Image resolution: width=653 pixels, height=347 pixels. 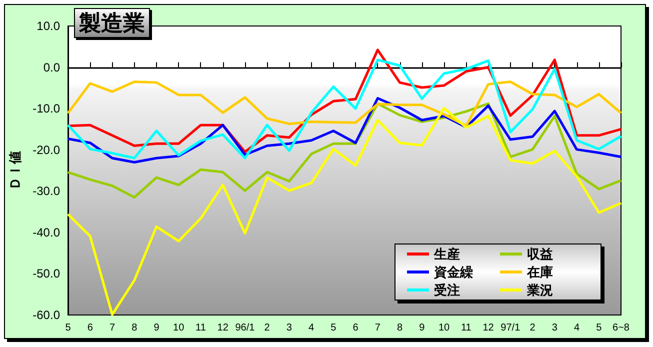 What do you see at coordinates (245, 328) in the screenshot?
I see `x-tick-label: 96/1` at bounding box center [245, 328].